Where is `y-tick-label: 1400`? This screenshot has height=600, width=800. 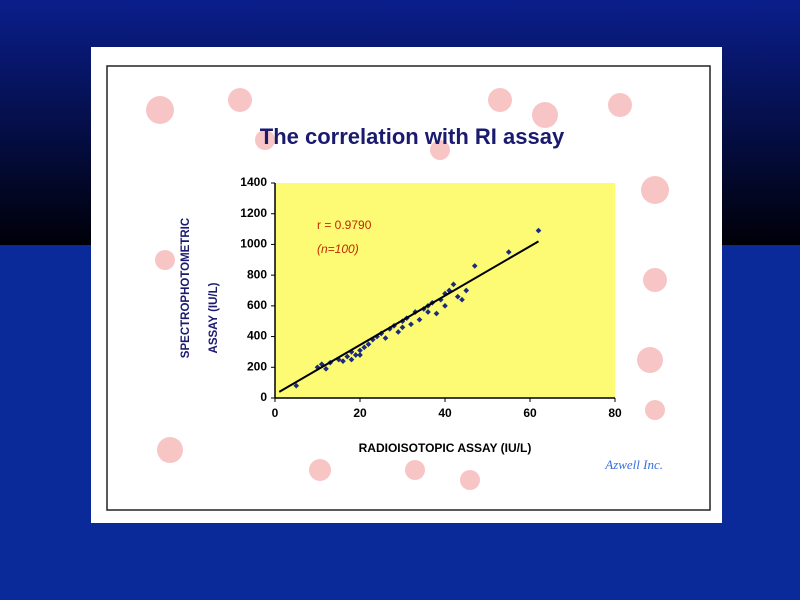
y-tick-label: 1400 is located at coordinates (253, 182).